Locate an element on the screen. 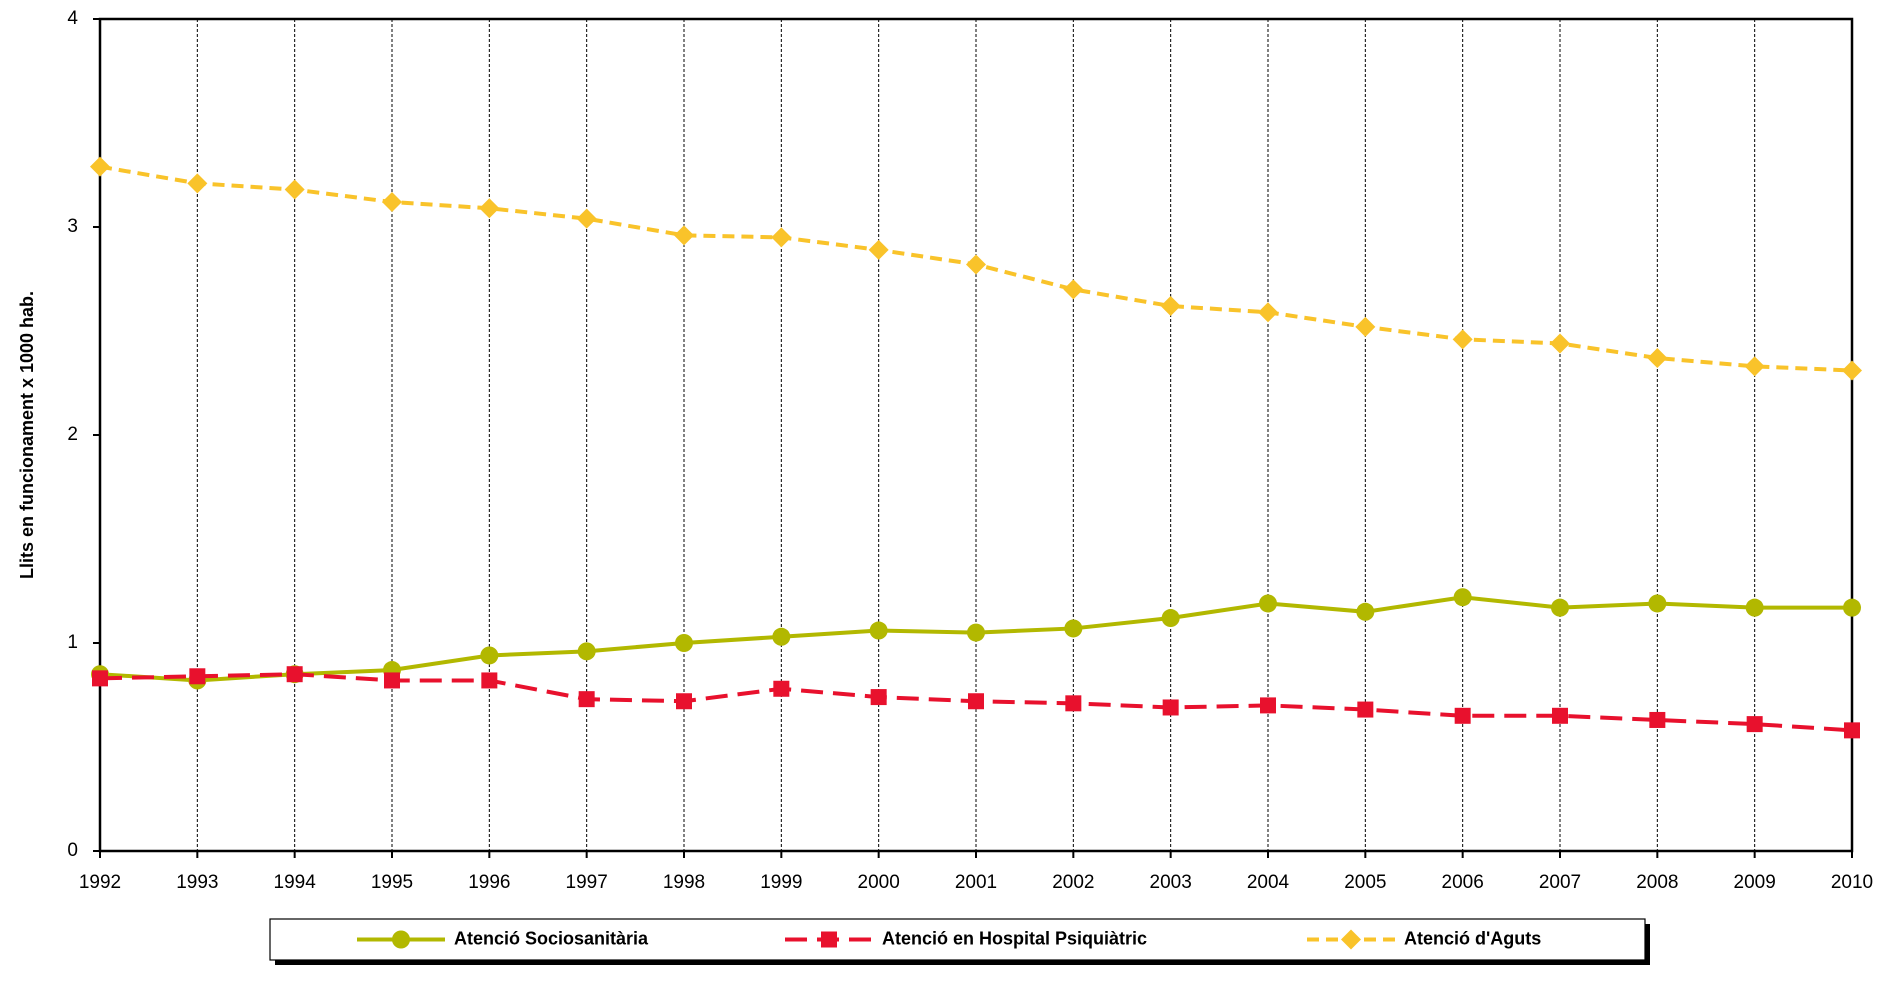  x-tick-label: 2001 is located at coordinates (976, 882).